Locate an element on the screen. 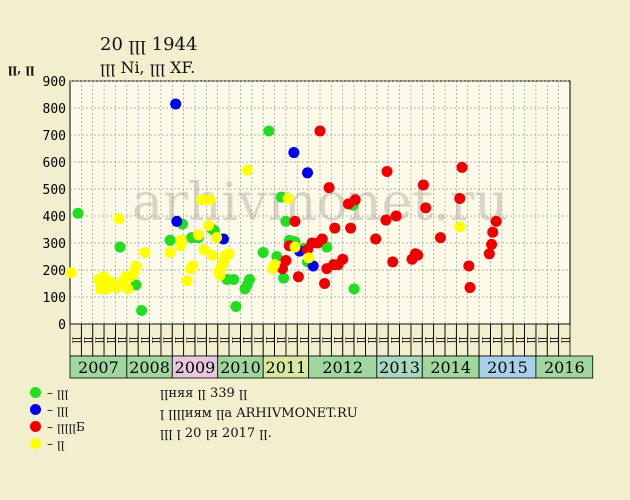 Image resolution: width=630 pixels, height=500 pixels. y-tick-label: 400 is located at coordinates (54, 217).